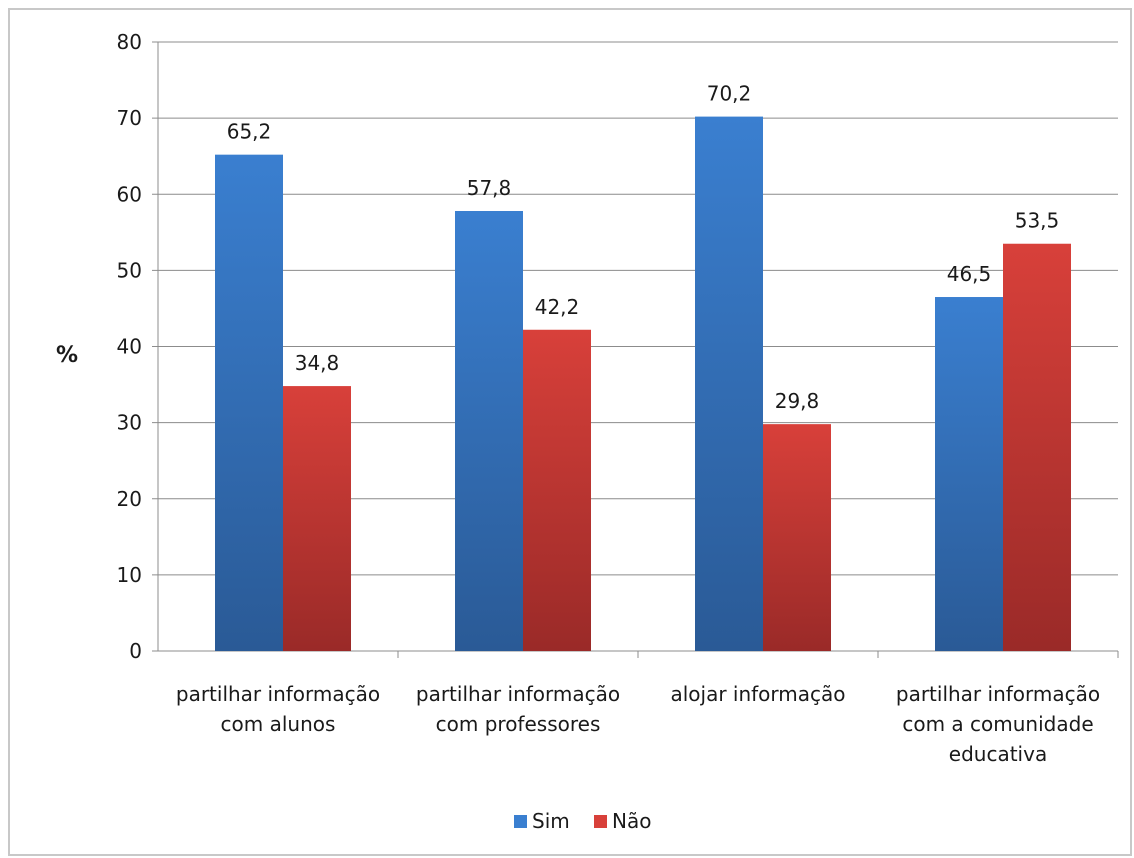 Image resolution: width=1134 pixels, height=858 pixels. I want to click on data-label: 29,8, so click(797, 401).